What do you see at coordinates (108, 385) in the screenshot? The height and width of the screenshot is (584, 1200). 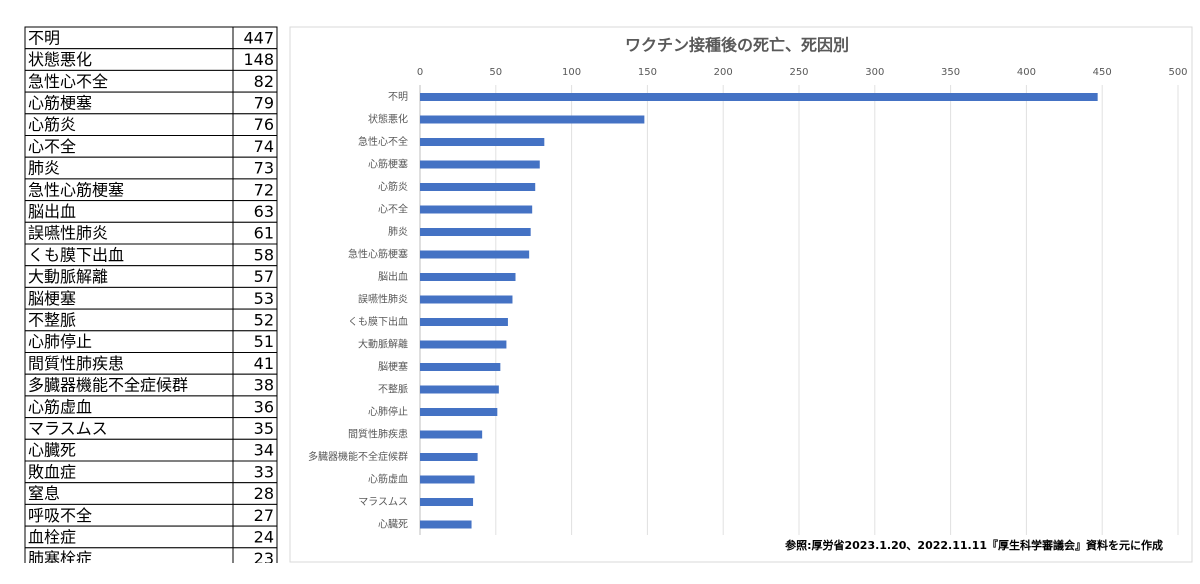 I see `row-name: 多臓器機能不全症候群` at bounding box center [108, 385].